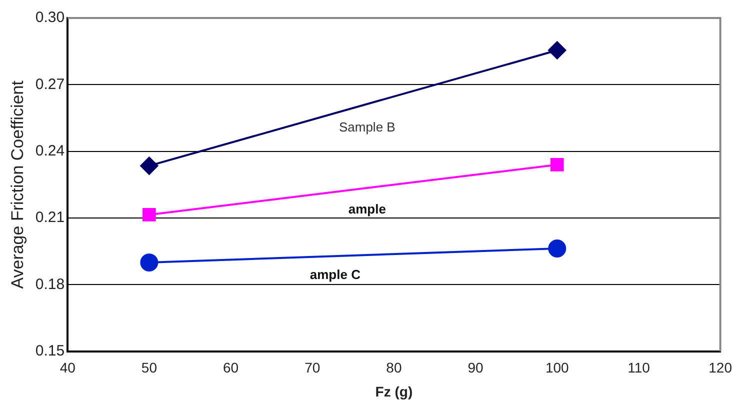 The height and width of the screenshot is (409, 735). I want to click on x-axis-title: Fz (g), so click(394, 391).